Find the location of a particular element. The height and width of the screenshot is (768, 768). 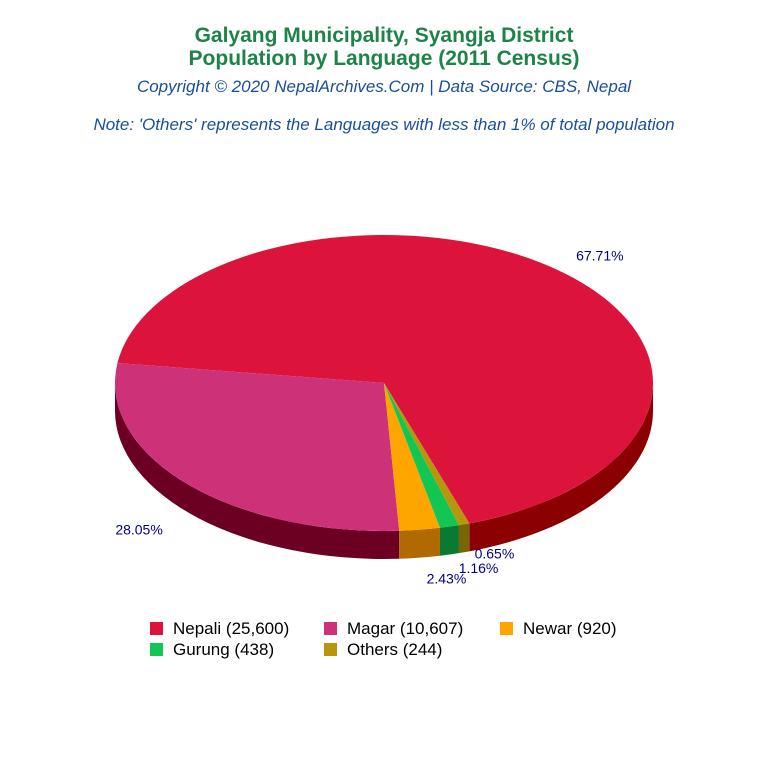

legend-item-gurung: Gurung (438) is located at coordinates (237, 650).